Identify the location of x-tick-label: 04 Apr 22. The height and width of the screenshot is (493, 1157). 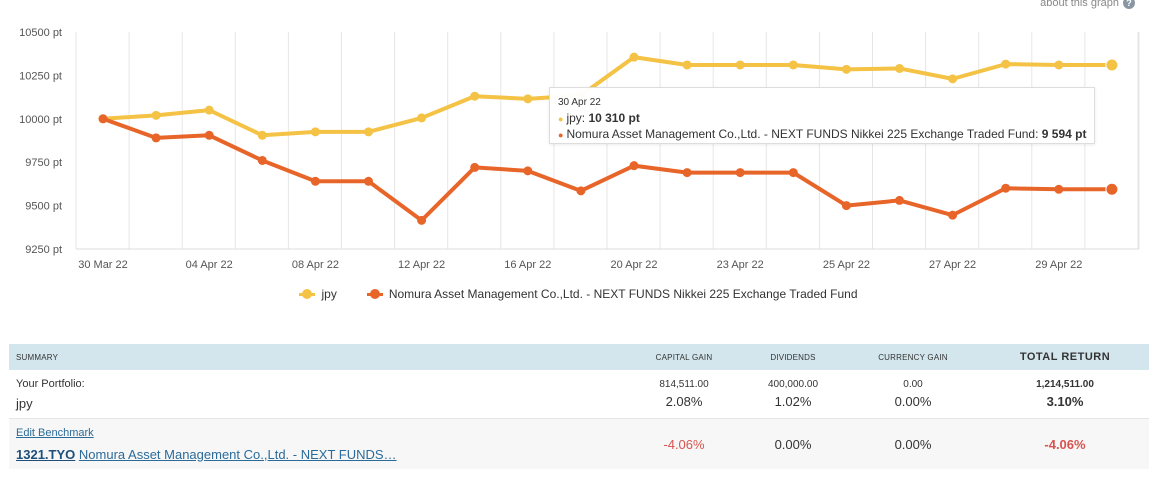
(209, 265).